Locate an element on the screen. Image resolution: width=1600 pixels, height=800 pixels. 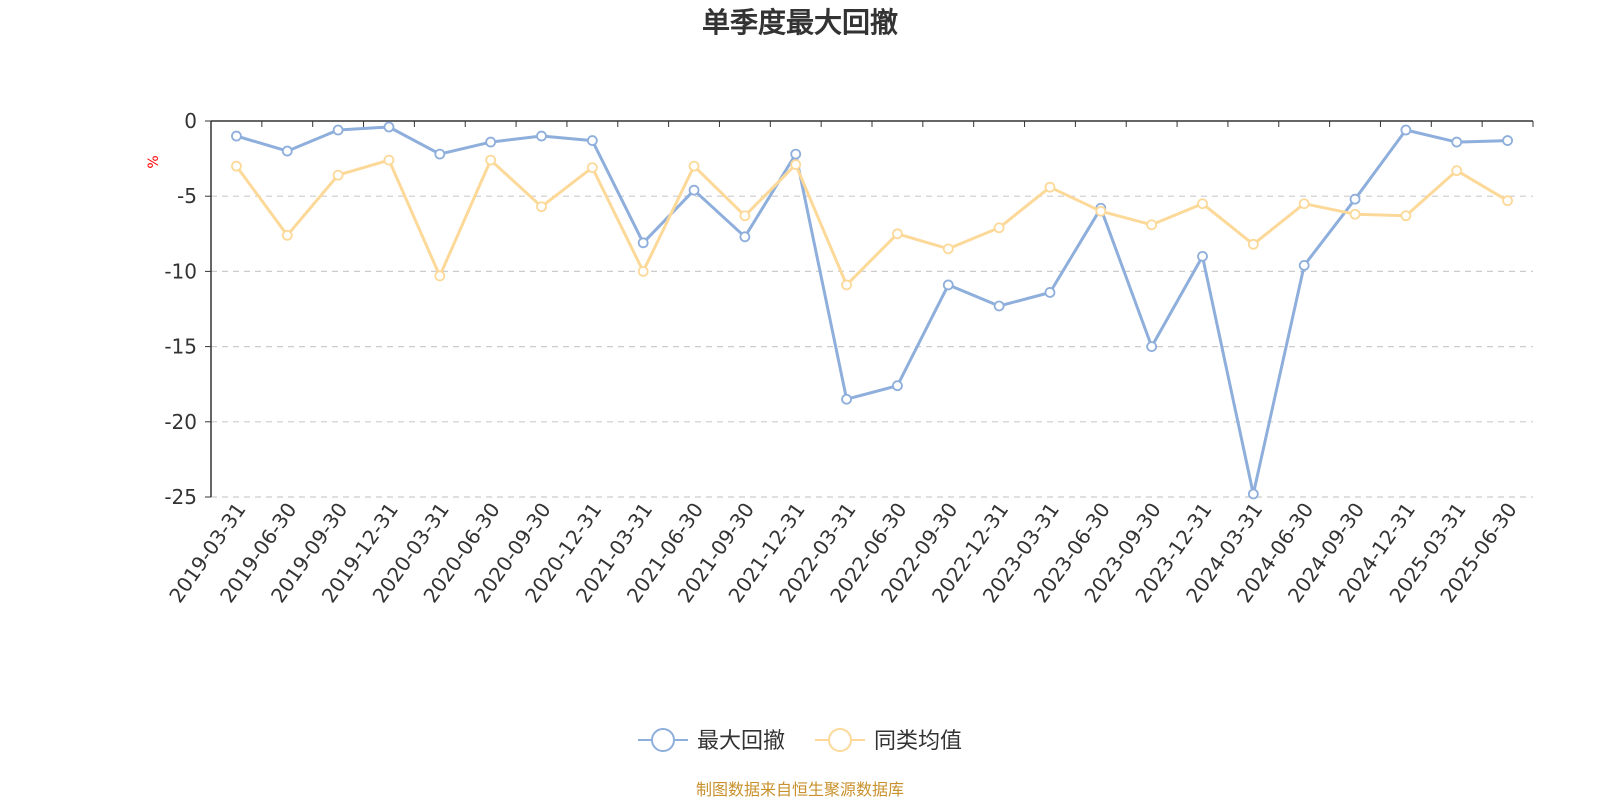
y-tick-label: -20 is located at coordinates (180, 422).